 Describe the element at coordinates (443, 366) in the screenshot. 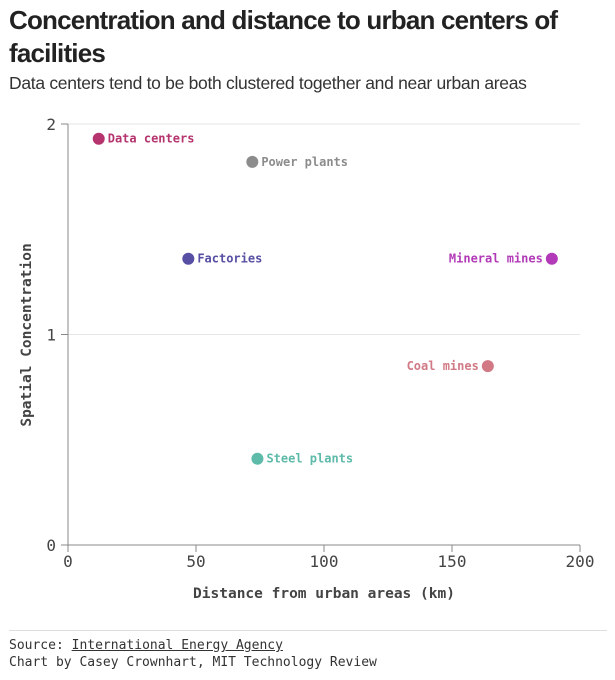

I see `data-point-label: Coal mines` at that location.